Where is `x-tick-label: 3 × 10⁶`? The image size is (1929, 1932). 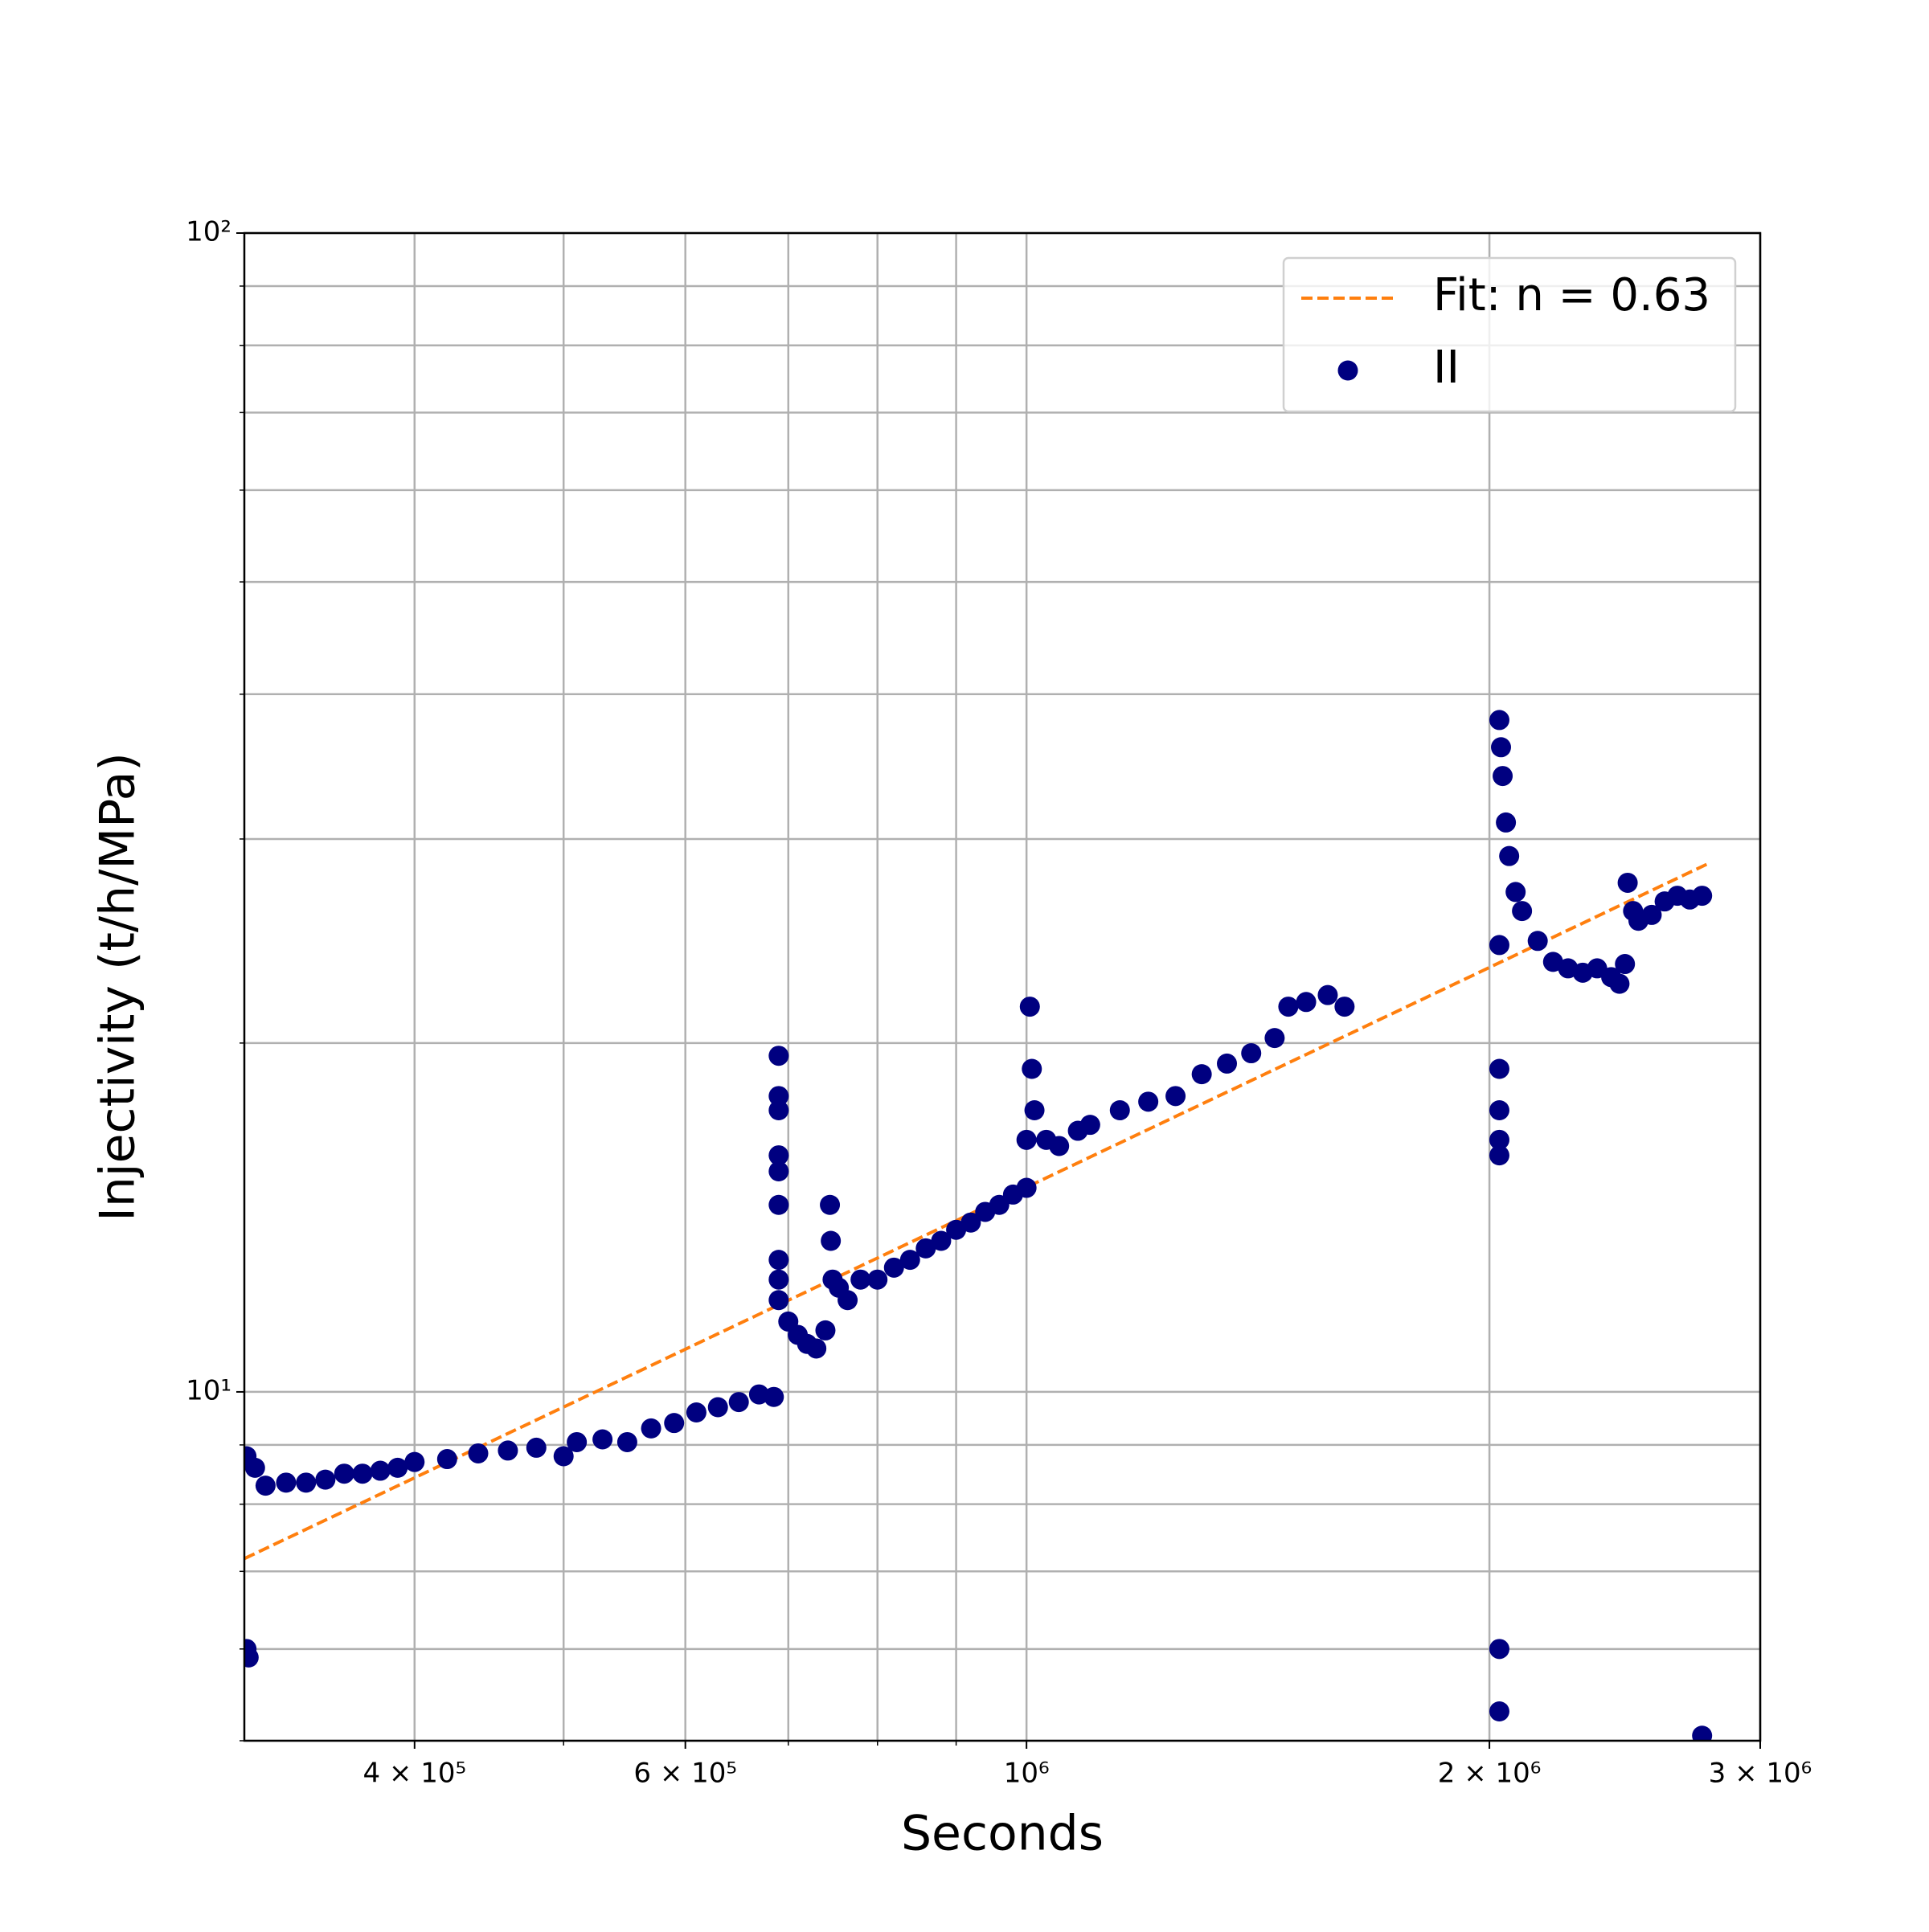
x-tick-label: 3 × 10⁶ is located at coordinates (1760, 1774).